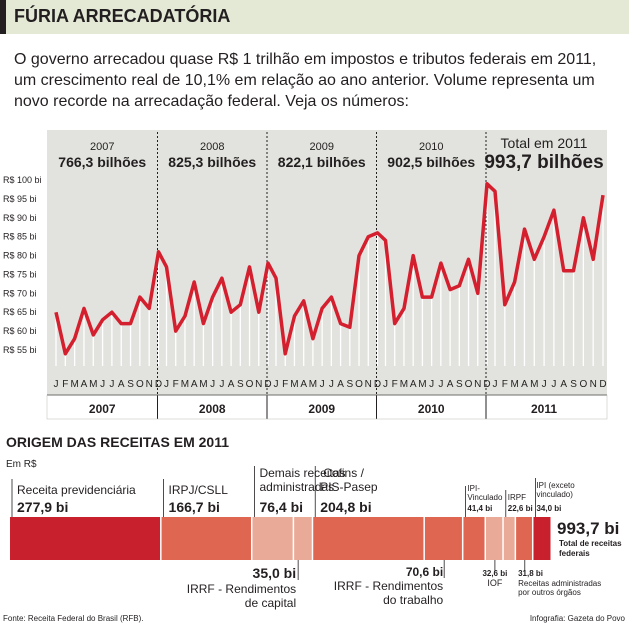 Image resolution: width=629 pixels, height=629 pixels. Describe the element at coordinates (122, 16) in the screenshot. I see `page-title: FÚRIA ARRECADATÓRIA` at that location.